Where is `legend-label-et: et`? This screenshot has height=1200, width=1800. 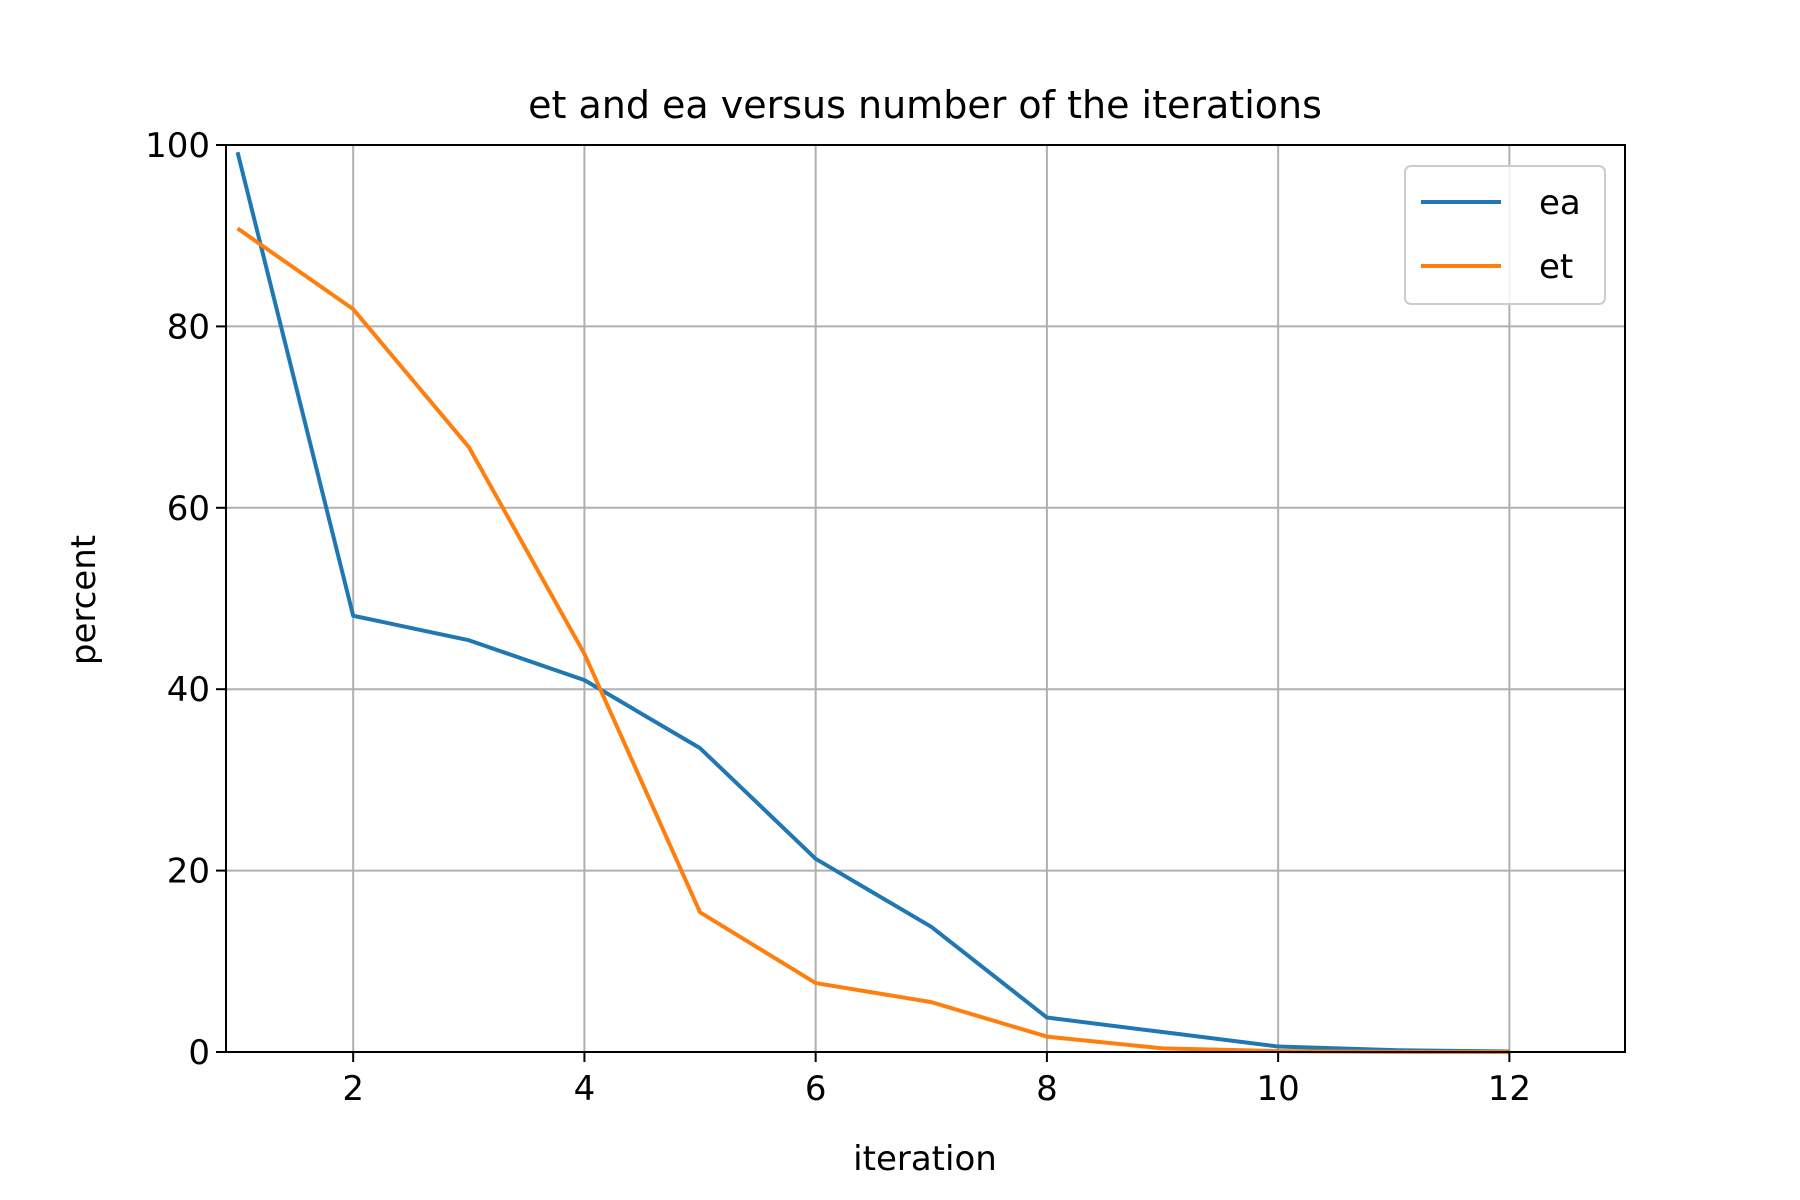
legend-label-et: et is located at coordinates (1556, 267).